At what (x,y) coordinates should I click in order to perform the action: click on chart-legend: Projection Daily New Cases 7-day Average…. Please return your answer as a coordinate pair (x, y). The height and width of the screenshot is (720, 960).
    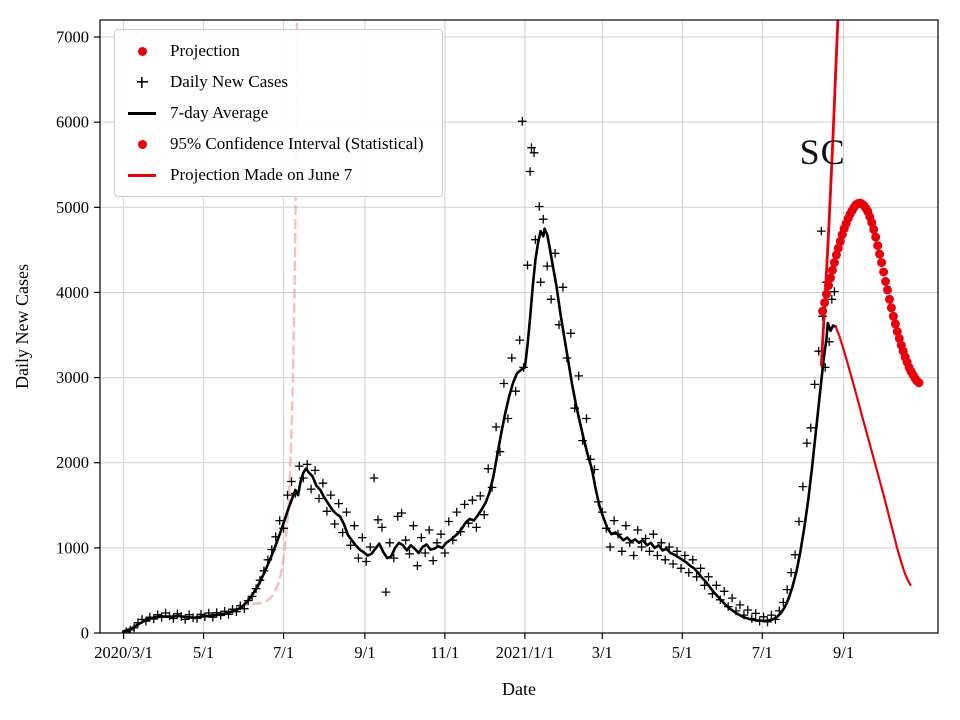
    Looking at the image, I should click on (278, 113).